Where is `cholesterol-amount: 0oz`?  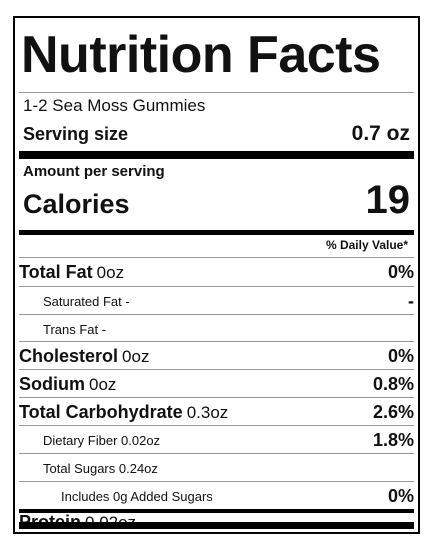
cholesterol-amount: 0oz is located at coordinates (136, 356).